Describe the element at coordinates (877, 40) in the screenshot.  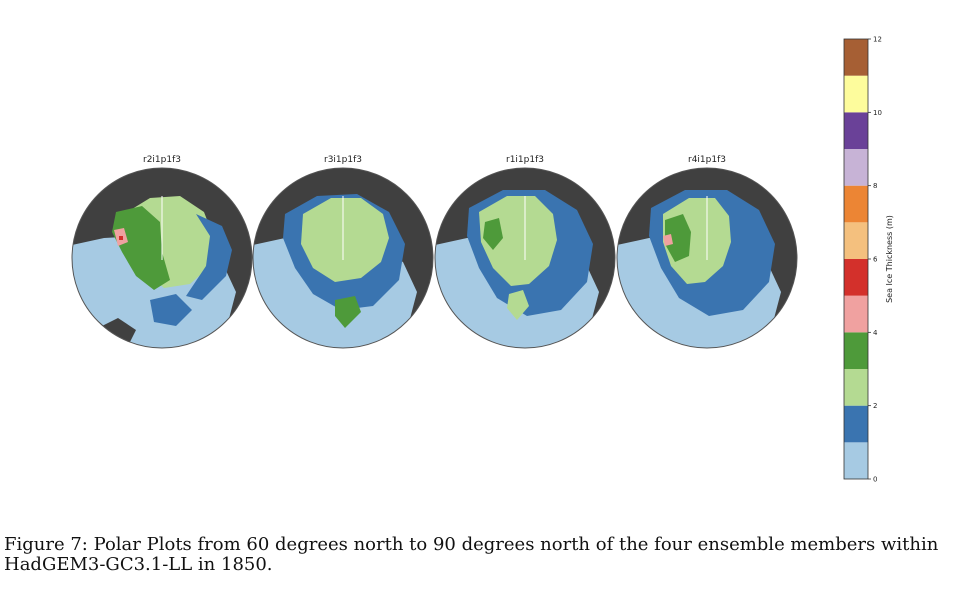
I see `colorbar-tick-label-12: 12` at that location.